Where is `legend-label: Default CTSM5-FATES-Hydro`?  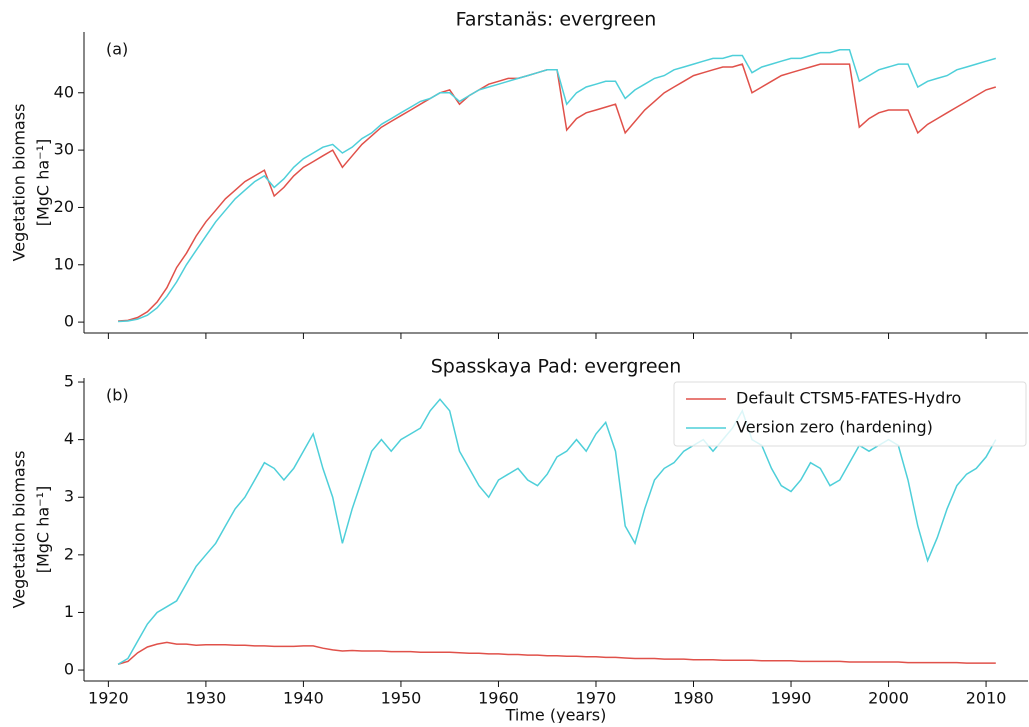
legend-label: Default CTSM5-FATES-Hydro is located at coordinates (848, 398).